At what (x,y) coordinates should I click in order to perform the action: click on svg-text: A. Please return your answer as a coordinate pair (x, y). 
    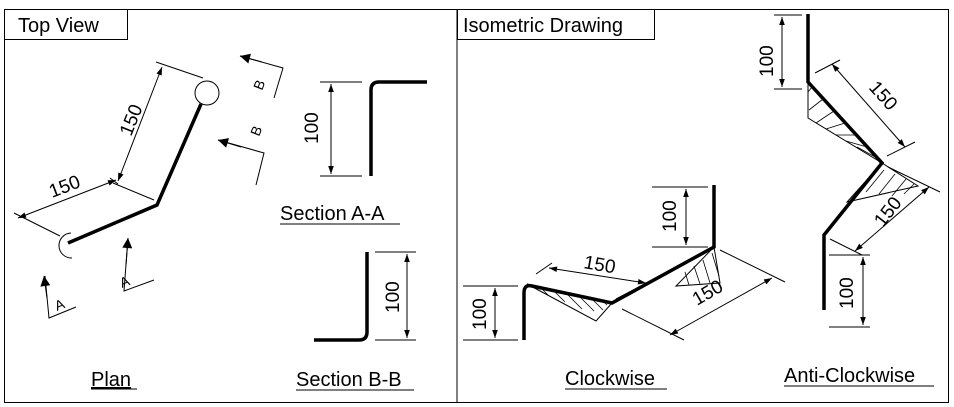
    Looking at the image, I should click on (124, 281).